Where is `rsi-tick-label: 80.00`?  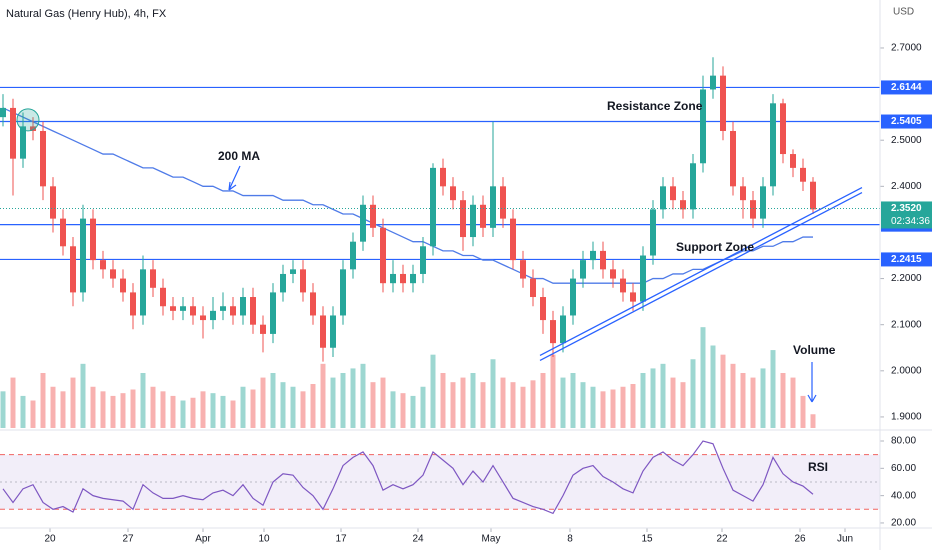 rsi-tick-label: 80.00 is located at coordinates (903, 441).